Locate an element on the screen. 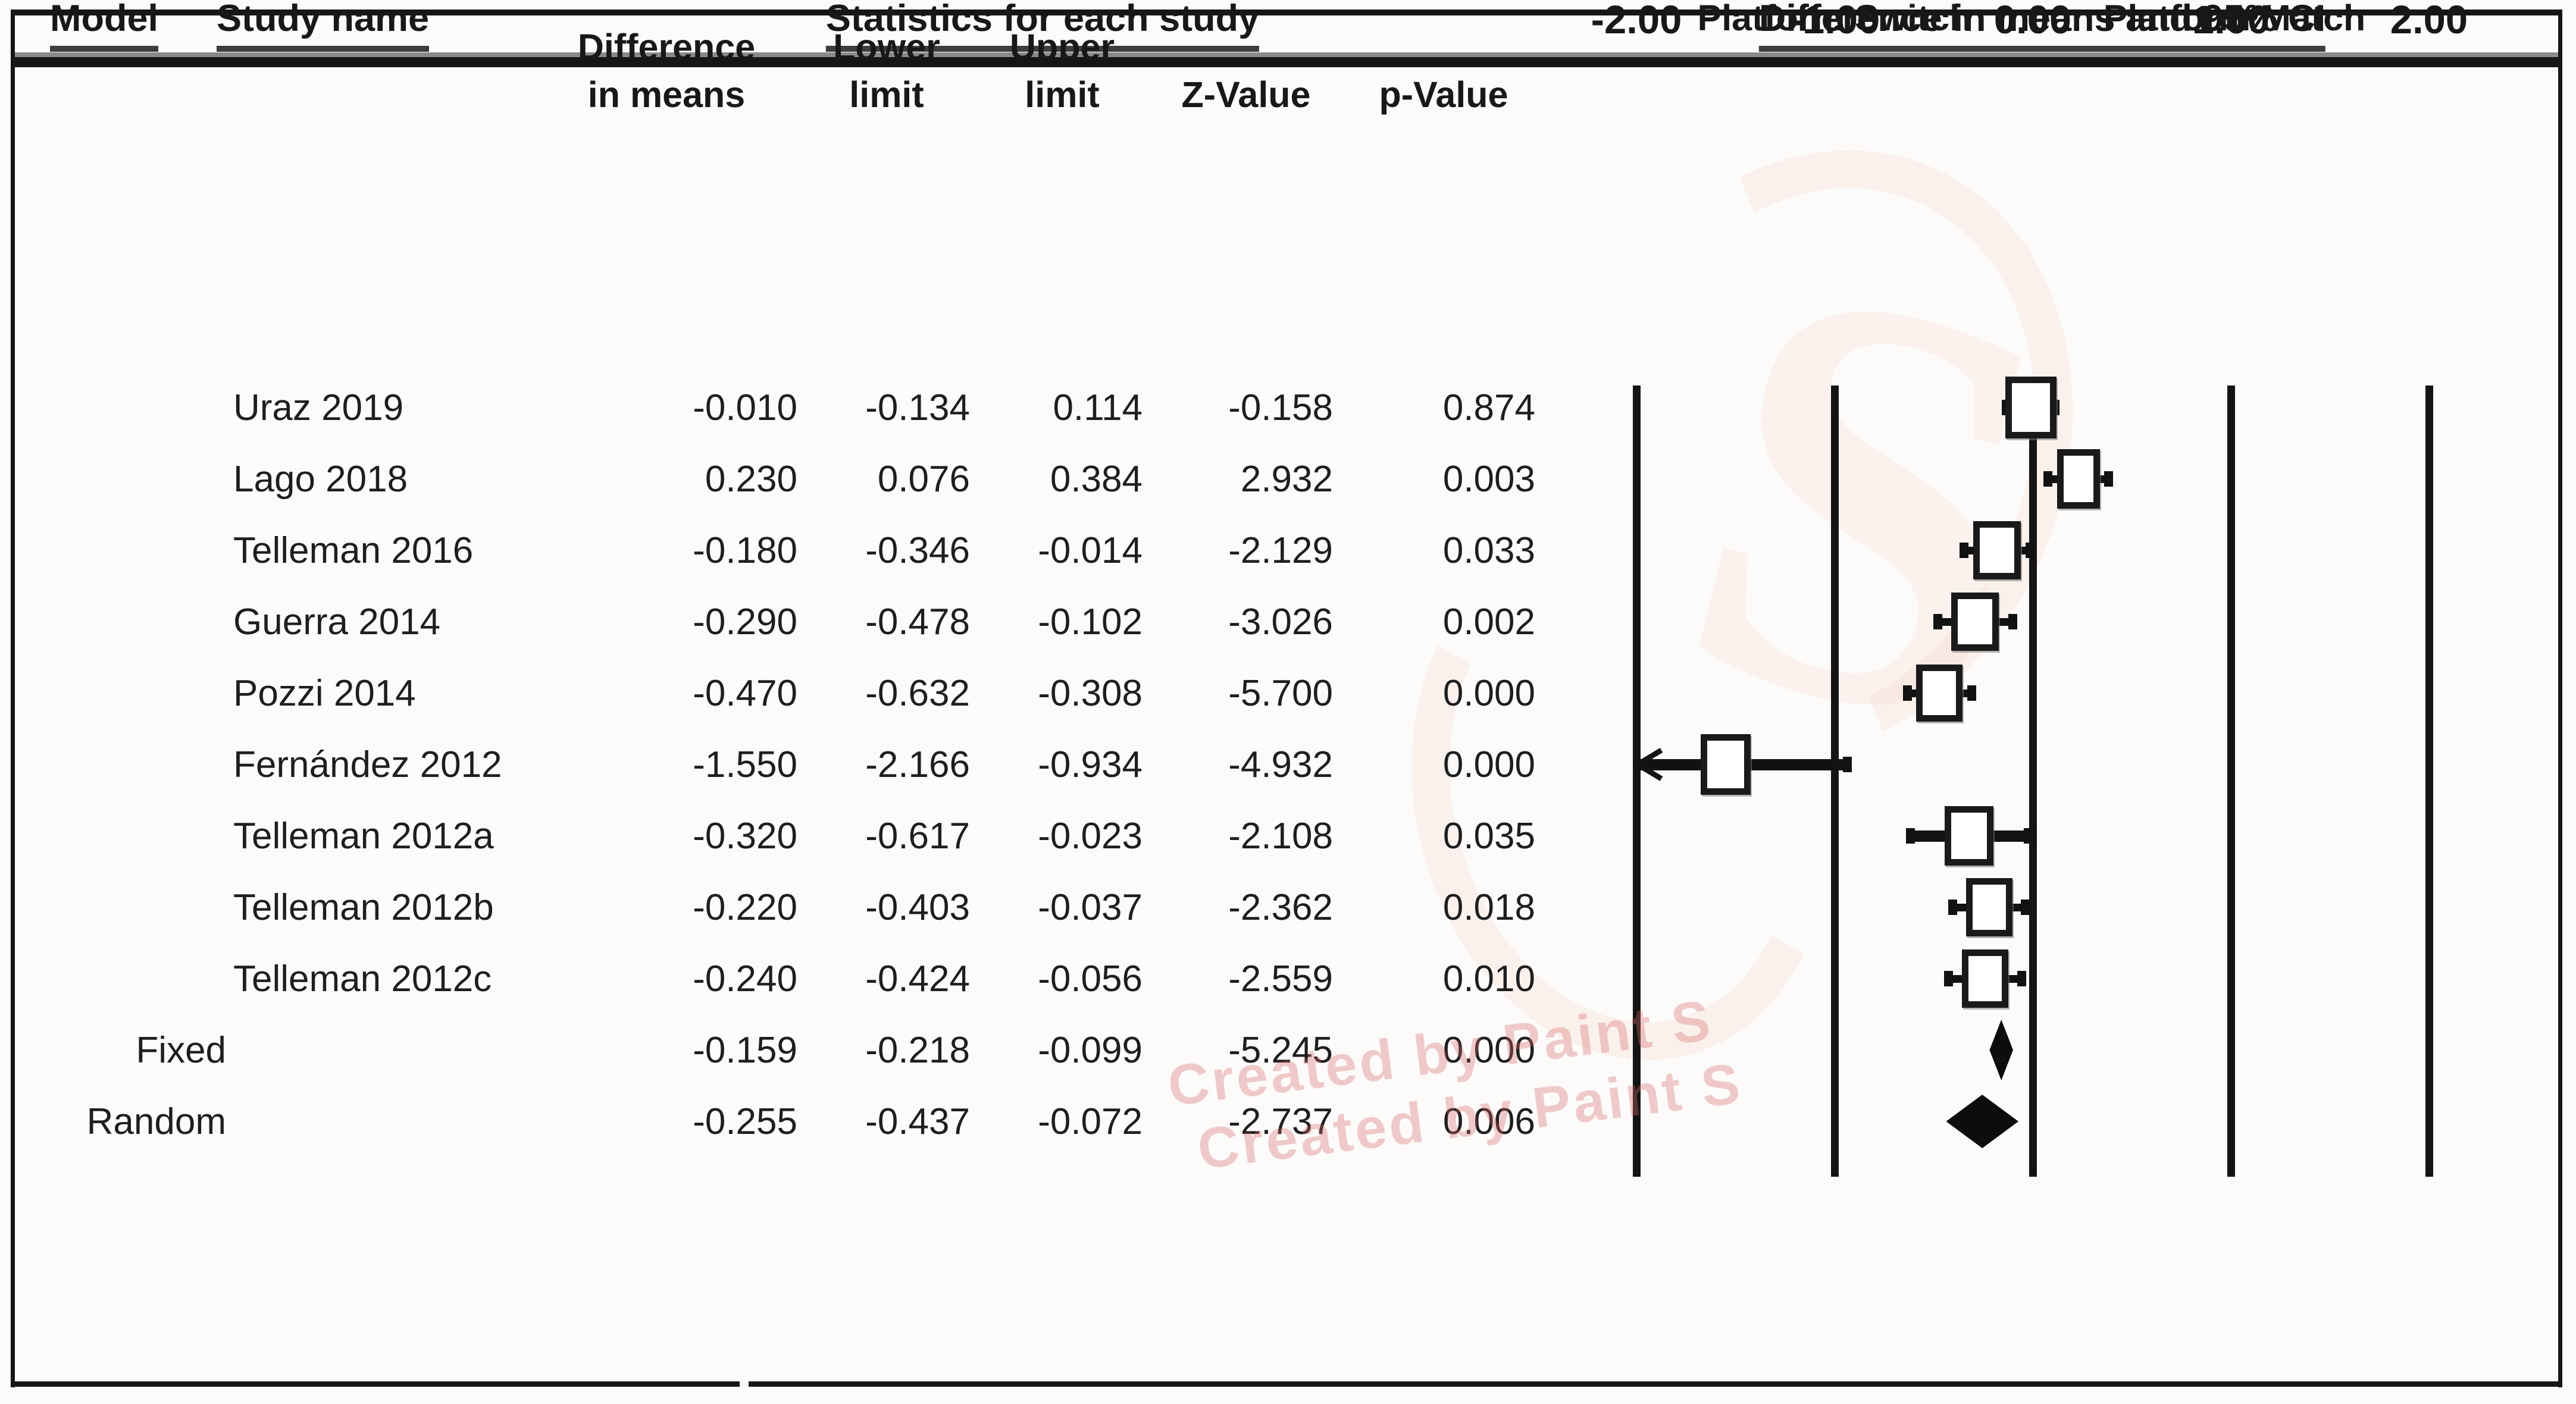 The width and height of the screenshot is (2576, 1404). figure-right-border is located at coordinates (2560, 698).